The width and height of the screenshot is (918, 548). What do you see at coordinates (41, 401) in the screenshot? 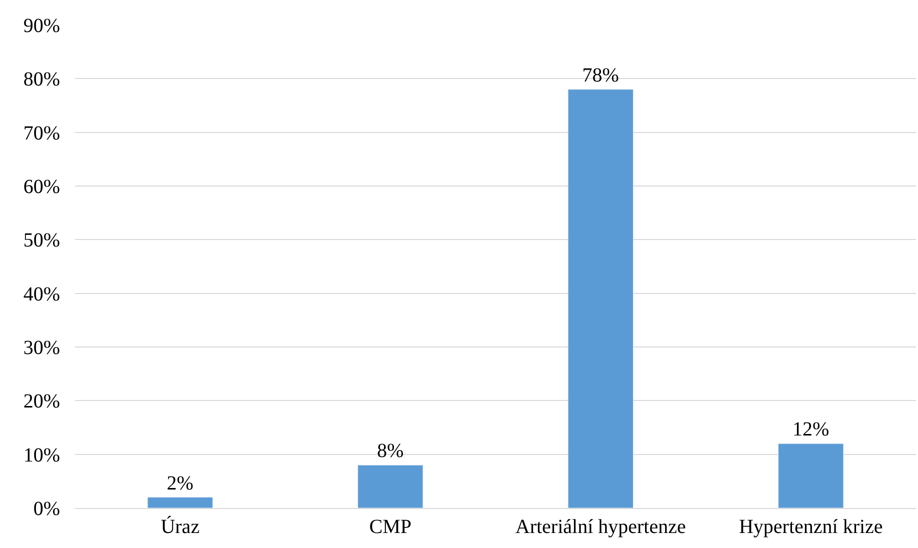
I see `y-tick-label: 20%` at bounding box center [41, 401].